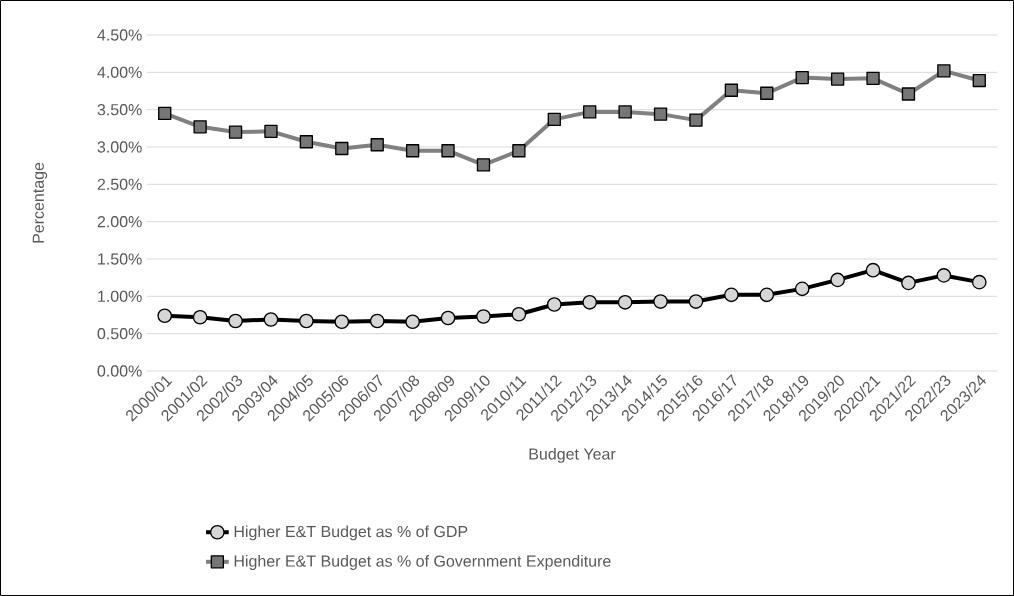 The image size is (1014, 596). Describe the element at coordinates (422, 562) in the screenshot. I see `legend-label: Higher E&T Budget as % of Government Expenditure` at that location.